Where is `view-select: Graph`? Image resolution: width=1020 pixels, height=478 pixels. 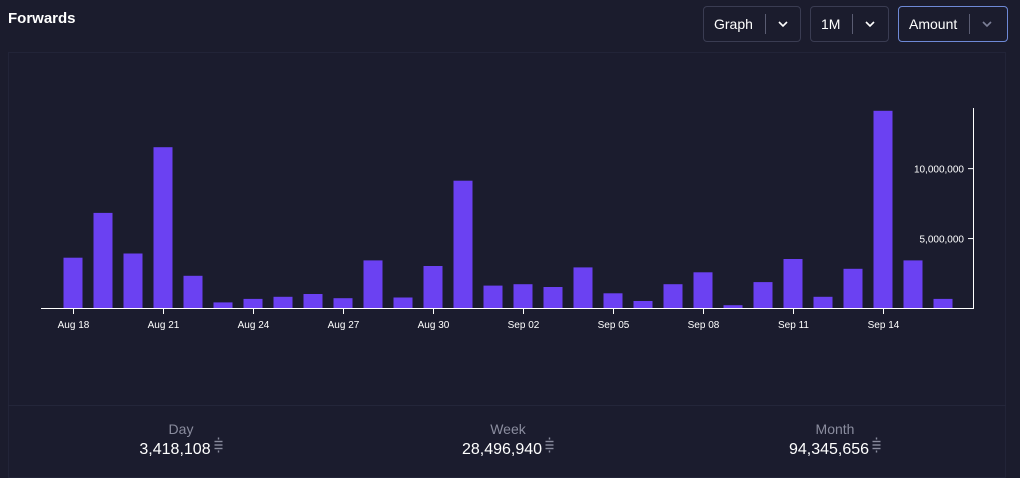 view-select: Graph is located at coordinates (752, 24).